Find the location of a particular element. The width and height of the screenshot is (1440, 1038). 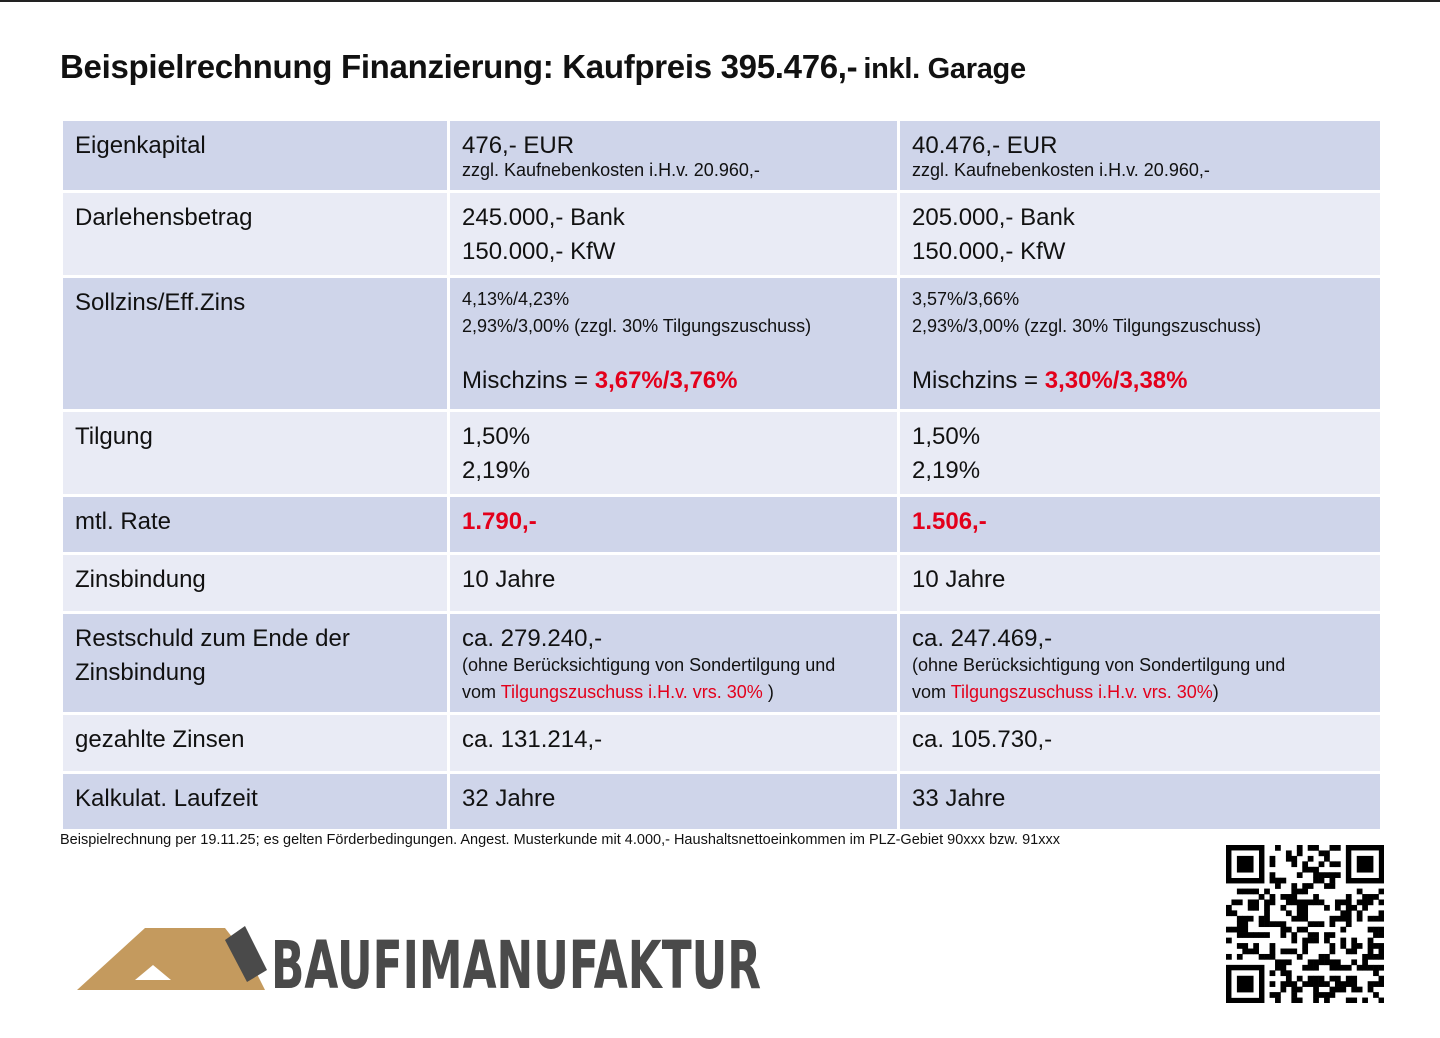

cell-line: 1,50% is located at coordinates (496, 436).